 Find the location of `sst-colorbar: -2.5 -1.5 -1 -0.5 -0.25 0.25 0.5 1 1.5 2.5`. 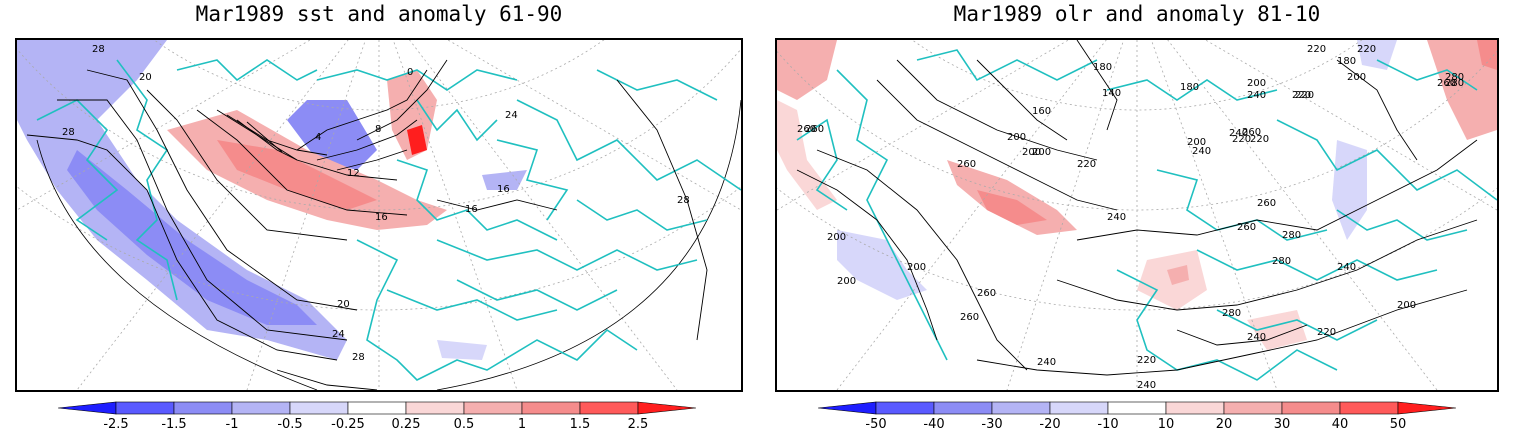

sst-colorbar: -2.5 -1.5 -1 -0.5 -0.25 0.25 0.5 1 1.5 2.5 is located at coordinates (377, 415).